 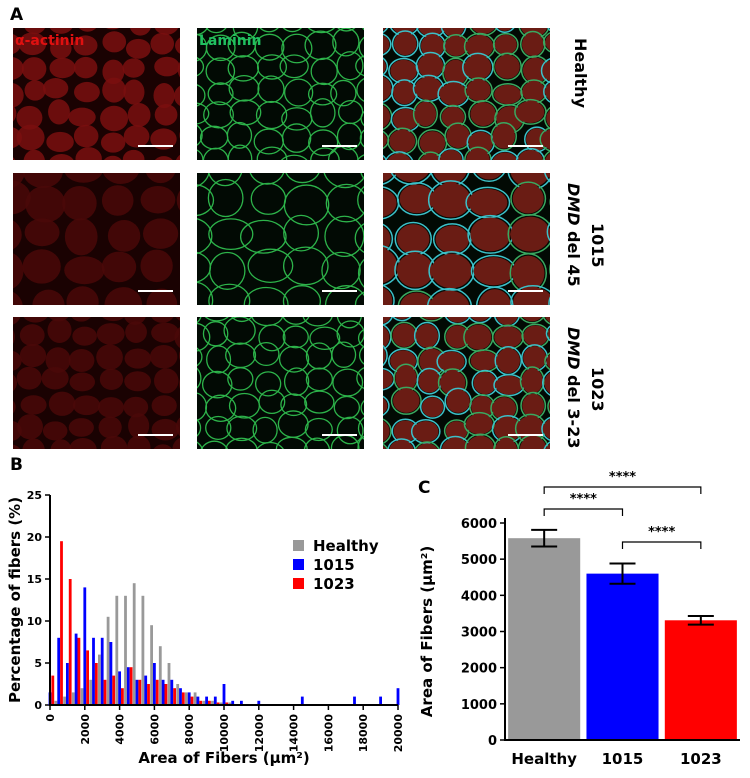 What do you see at coordinates (17, 15) in the screenshot?
I see `panel-label: A` at bounding box center [17, 15].